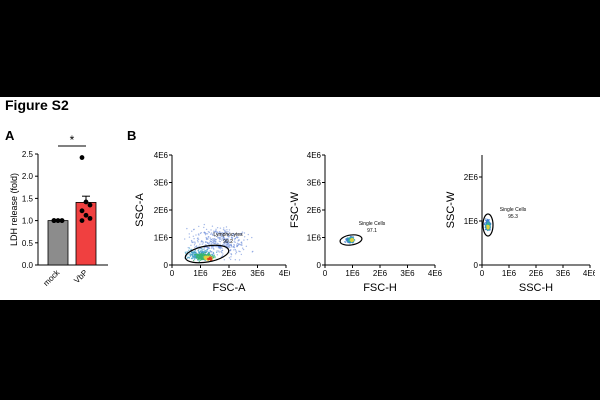  Describe the element at coordinates (372, 231) in the screenshot. I see `gate-percent: 97.1` at that location.